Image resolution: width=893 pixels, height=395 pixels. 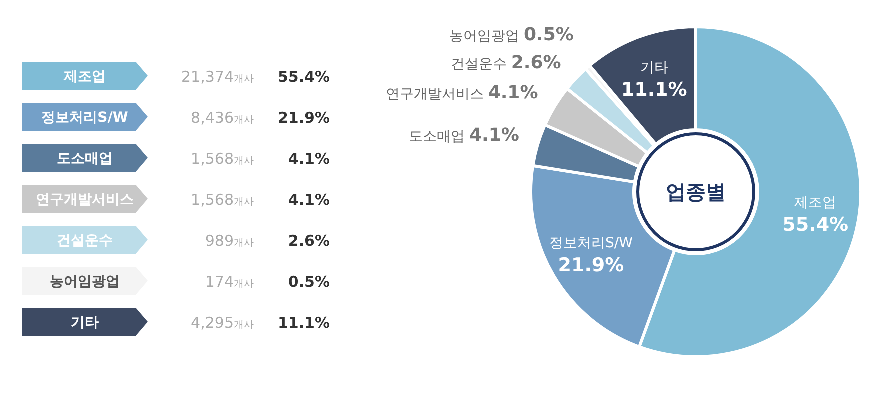 What do you see at coordinates (85, 159) in the screenshot?
I see `text: 도소매업` at bounding box center [85, 159].